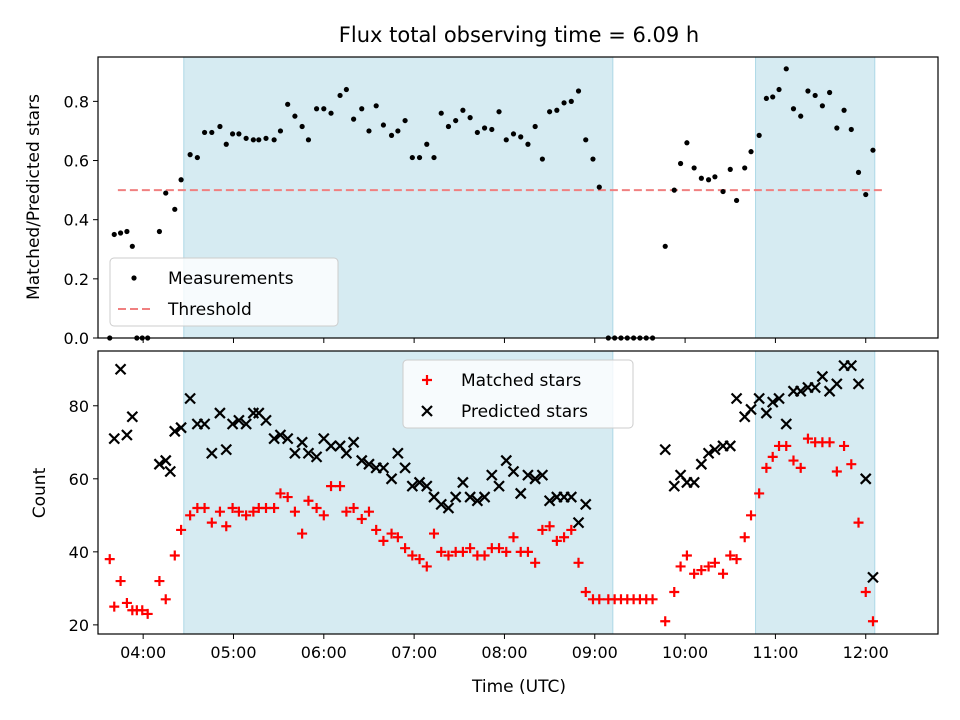 The width and height of the screenshot is (960, 720). I want to click on legend-label: Measurements, so click(231, 279).